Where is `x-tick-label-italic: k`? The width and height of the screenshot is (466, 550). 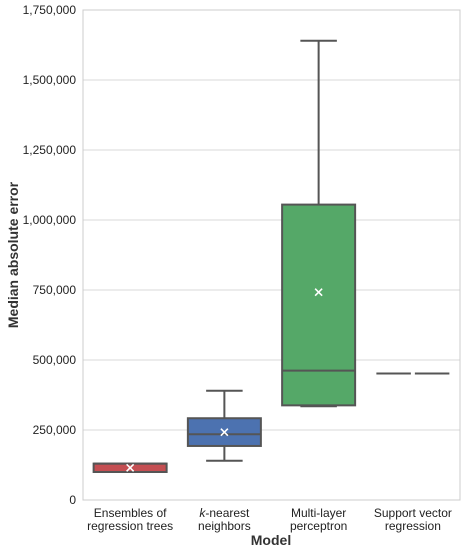
x-tick-label-italic: k is located at coordinates (202, 513).